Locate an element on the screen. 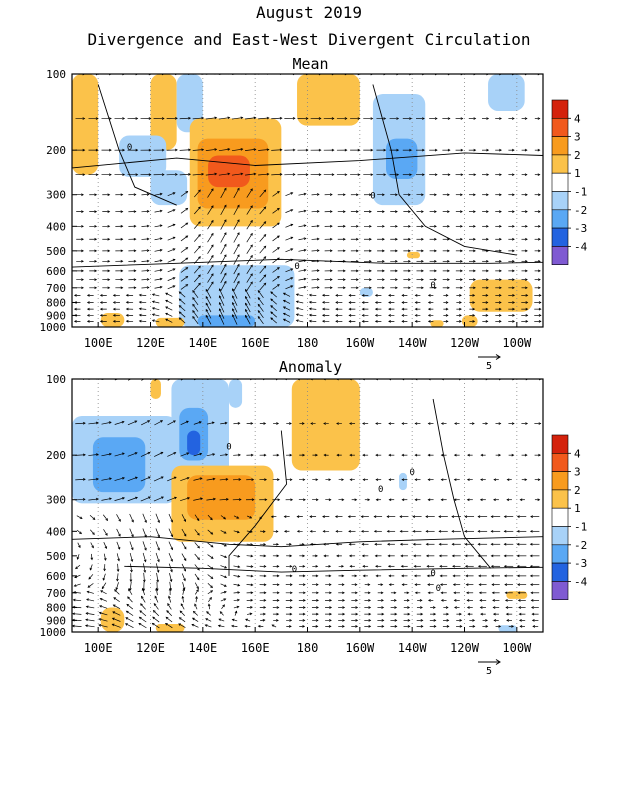  divergence-region is located at coordinates (112, 319).